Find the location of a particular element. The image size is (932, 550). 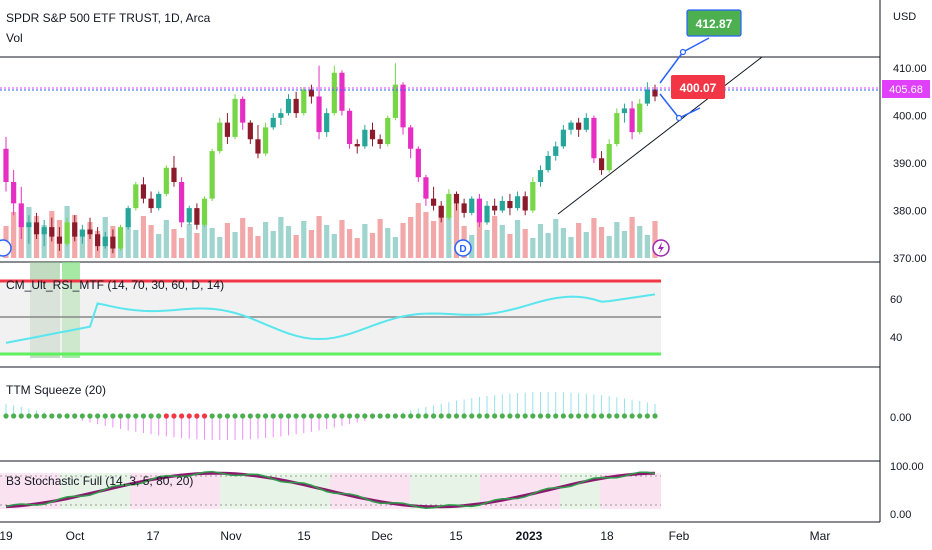

symbol-title: SPDR S&P 500 ETF TRUST, 1D, Arca is located at coordinates (108, 18).